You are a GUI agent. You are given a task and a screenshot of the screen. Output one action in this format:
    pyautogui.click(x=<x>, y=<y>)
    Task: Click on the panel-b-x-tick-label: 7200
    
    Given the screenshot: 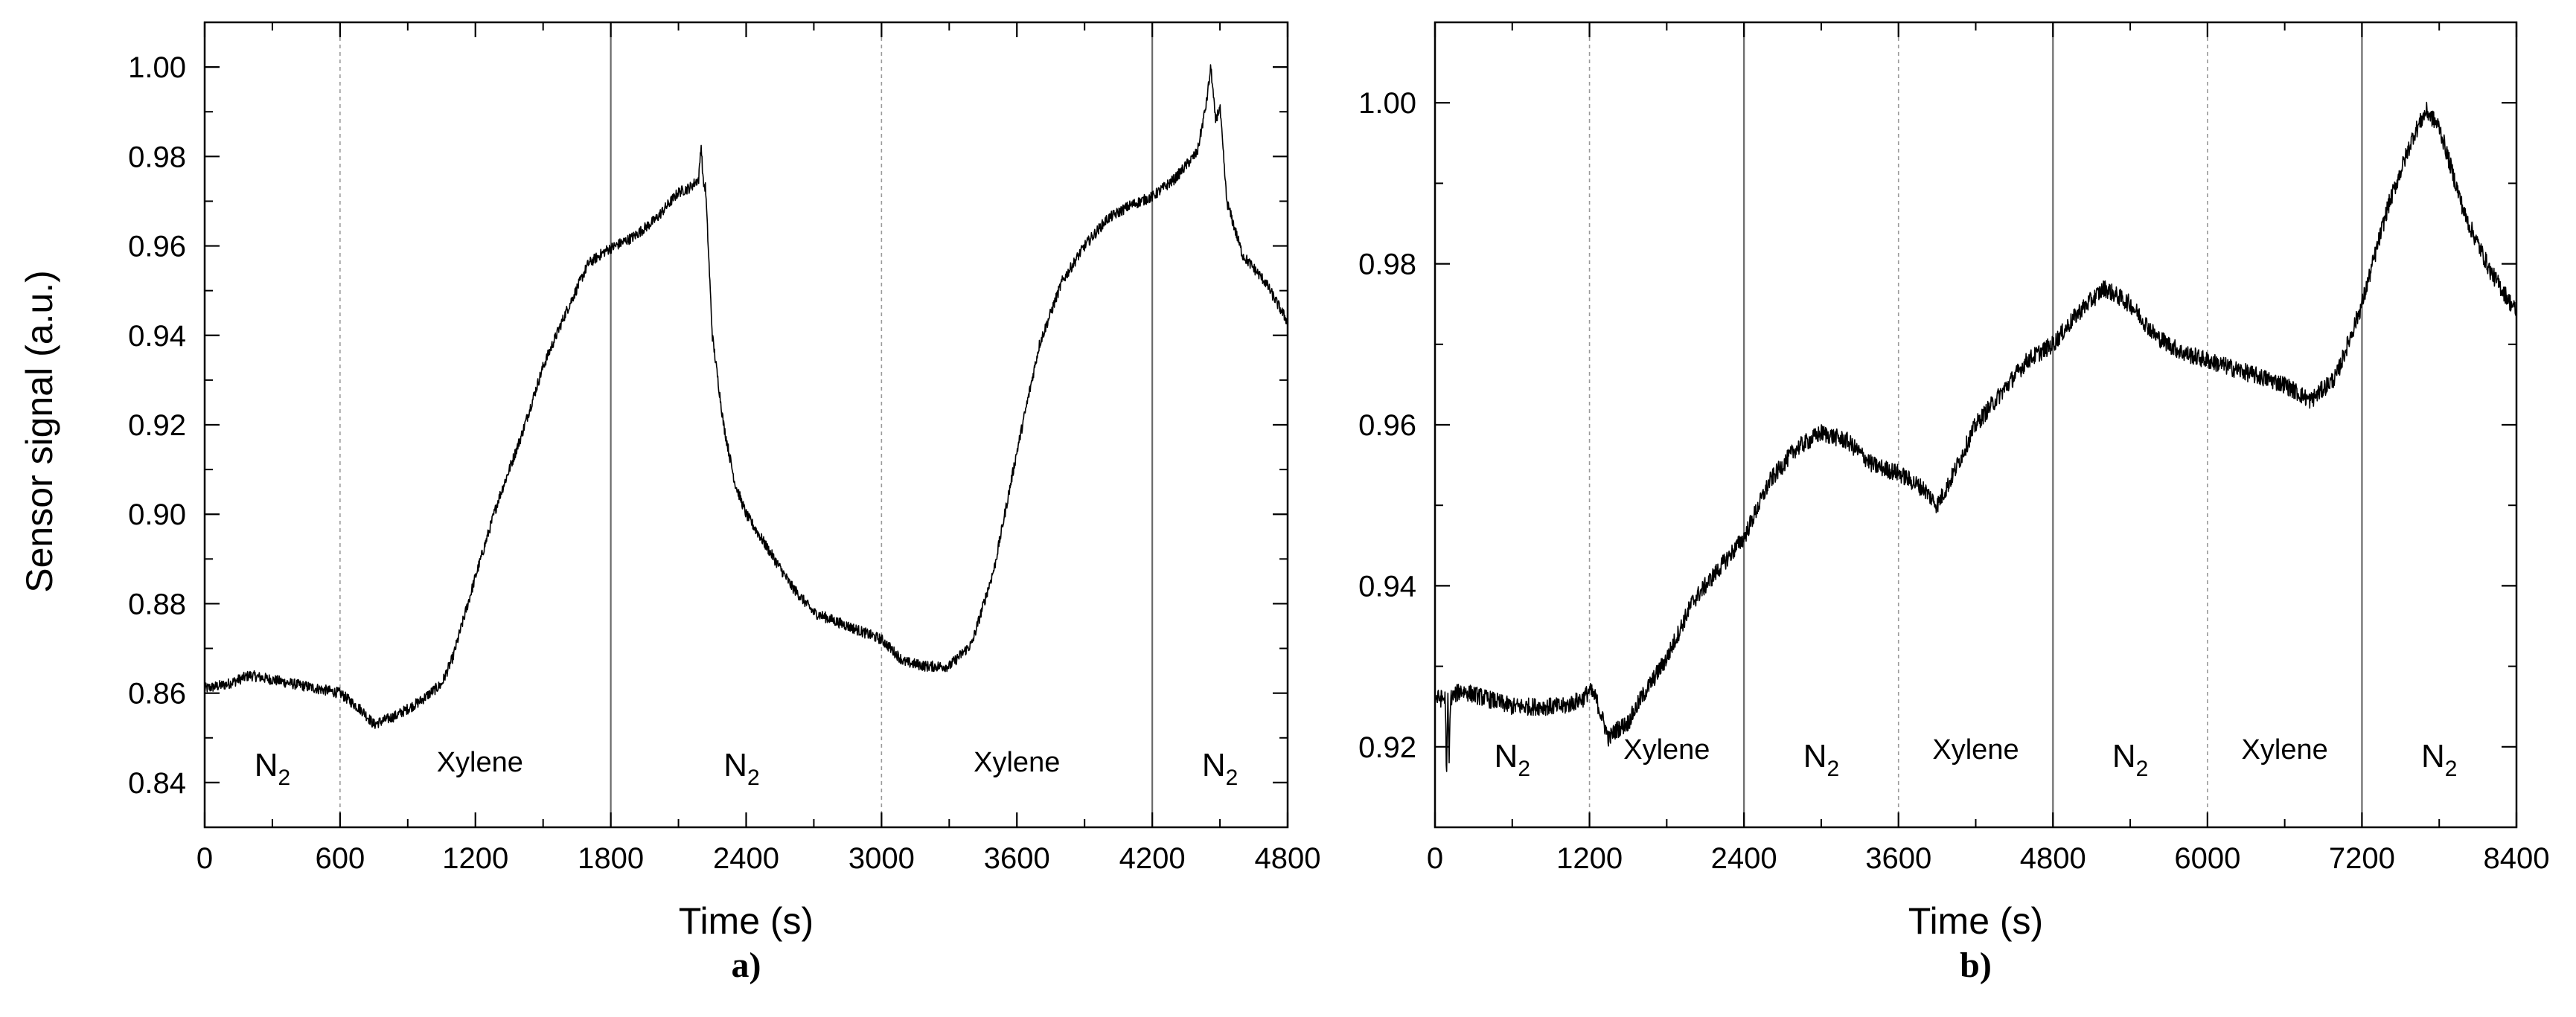 What is the action you would take?
    pyautogui.click(x=2362, y=858)
    